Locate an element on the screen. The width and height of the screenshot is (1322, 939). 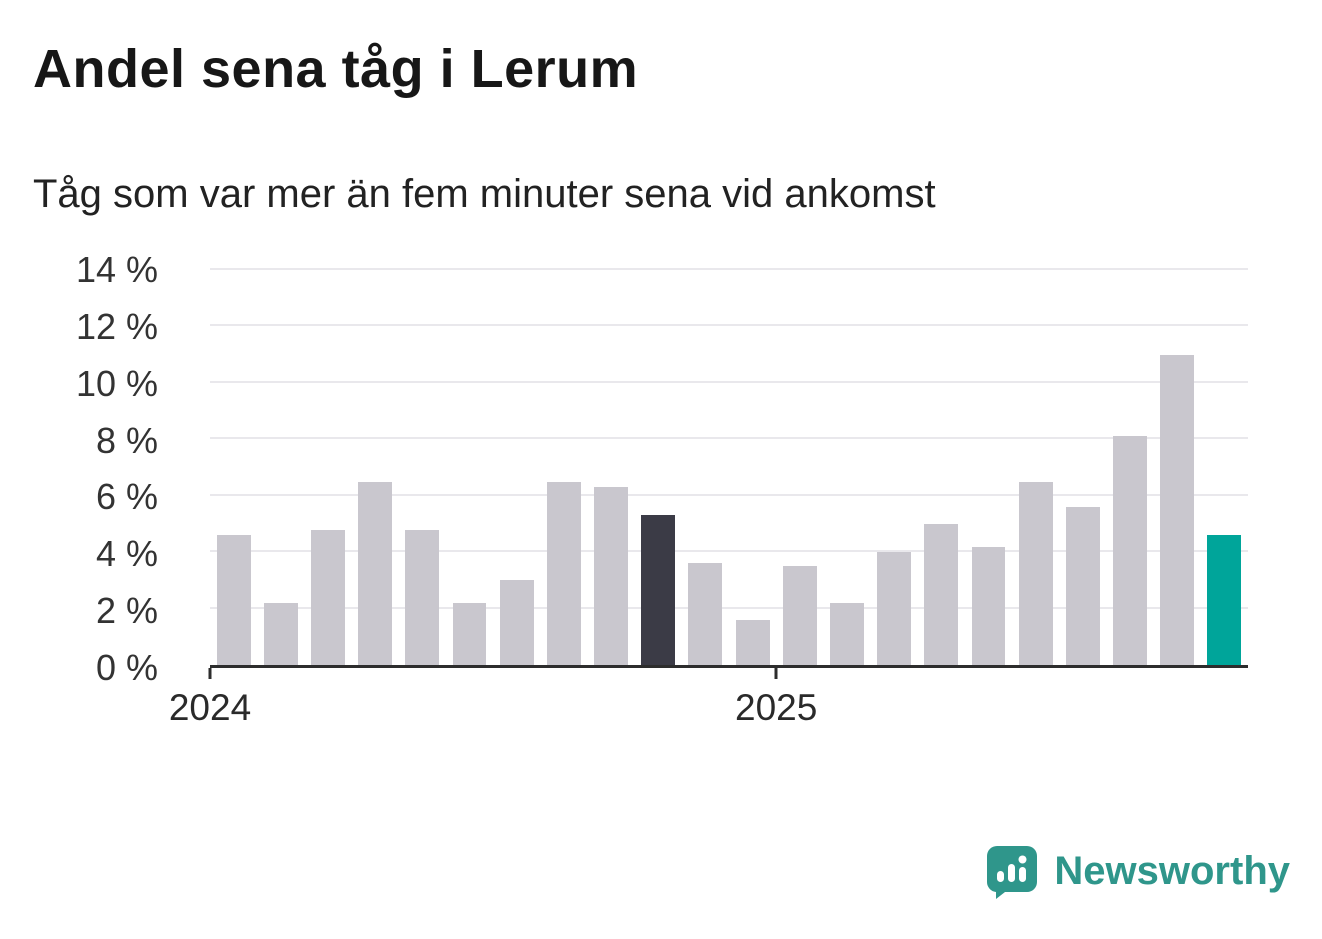
chart-title: Andel sena tåg i Lerum is located at coordinates (336, 69).